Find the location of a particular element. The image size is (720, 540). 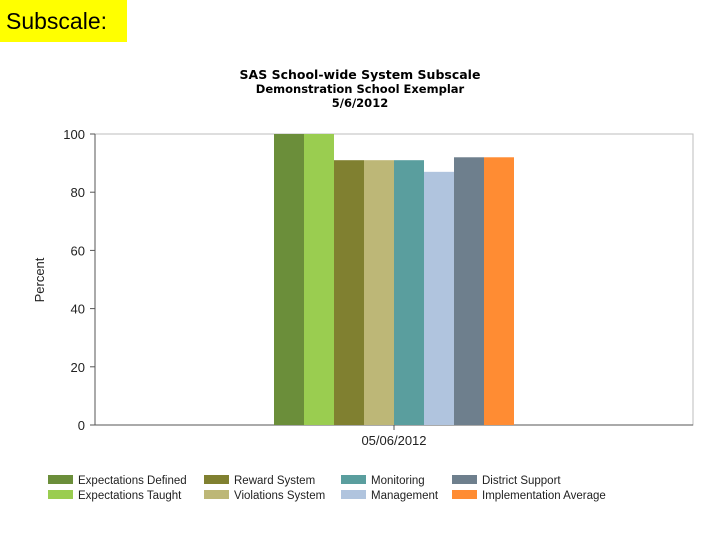

y-tick-label: 80 is located at coordinates (78, 192).